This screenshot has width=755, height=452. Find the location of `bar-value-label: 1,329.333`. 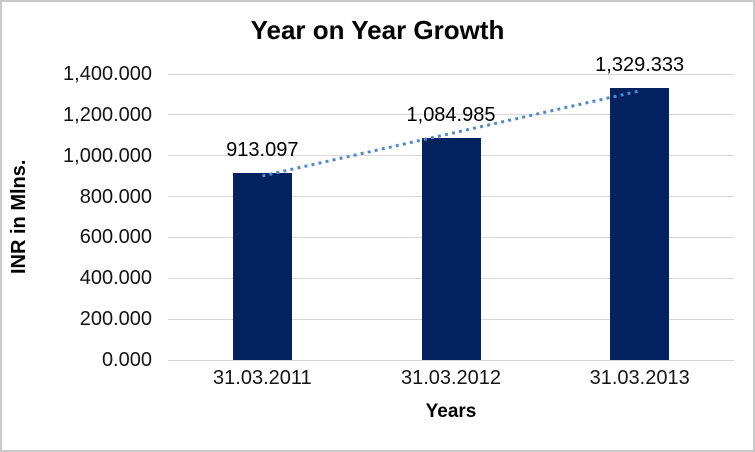

bar-value-label: 1,329.333 is located at coordinates (640, 65).